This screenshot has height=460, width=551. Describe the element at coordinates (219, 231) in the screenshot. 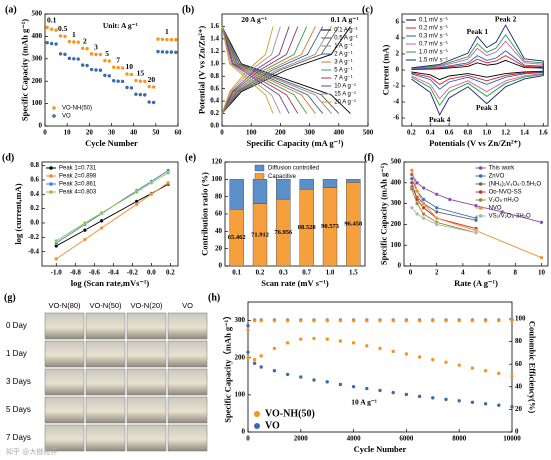

I see `y-tick-label: 40` at that location.